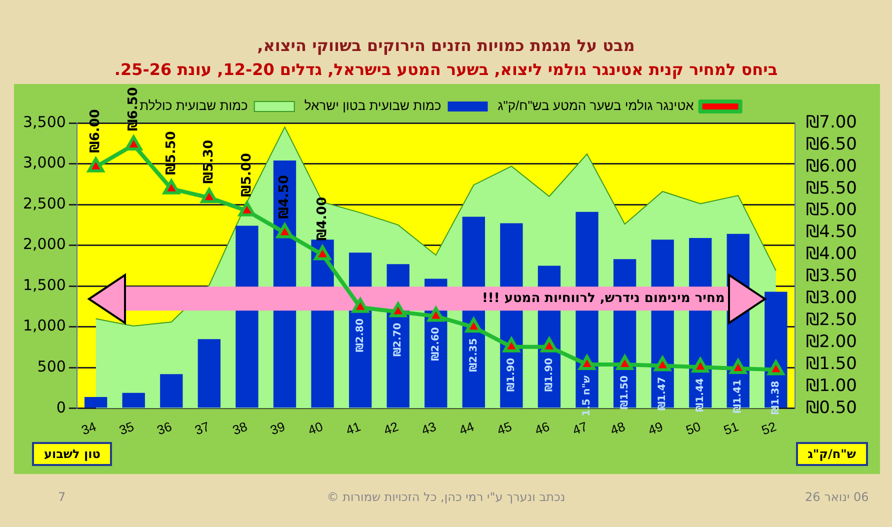 This screenshot has height=527, width=892. I want to click on y2-axis-title: ש"ח/ק"ג, so click(832, 454).